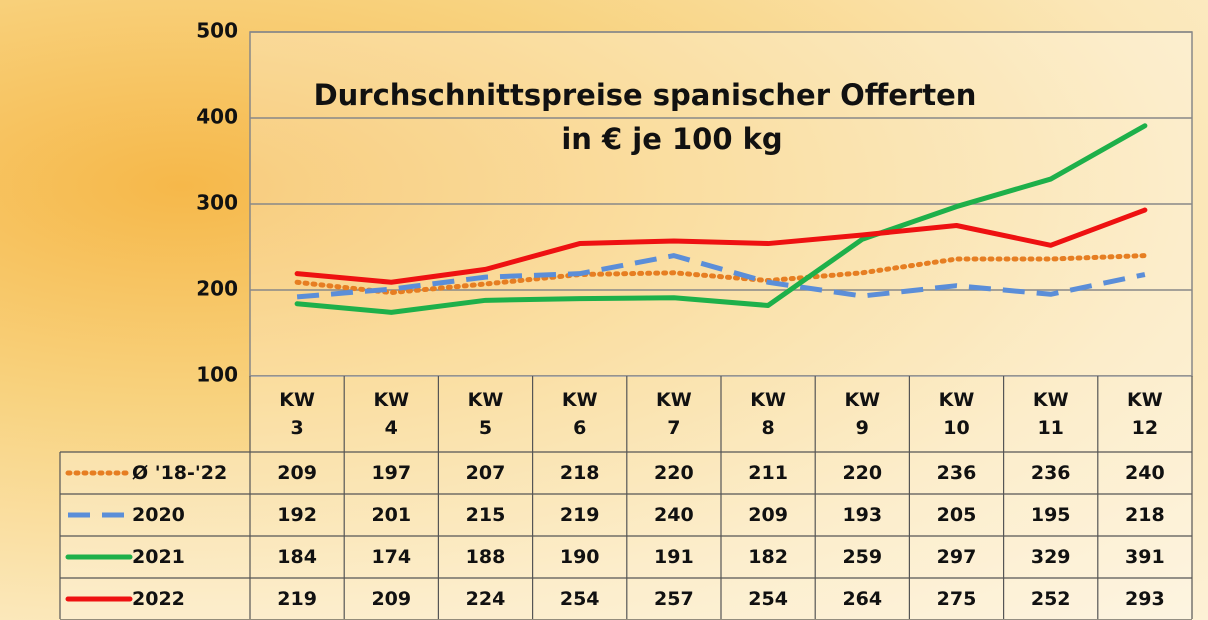 This screenshot has width=1208, height=620. I want to click on table-value-text: 188, so click(485, 557).